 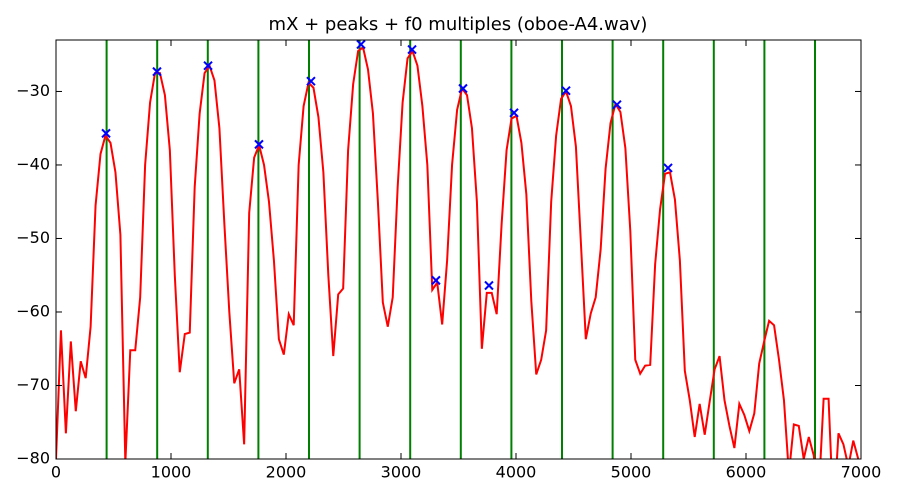 I want to click on y-tick-label: −50, so click(x=33, y=237).